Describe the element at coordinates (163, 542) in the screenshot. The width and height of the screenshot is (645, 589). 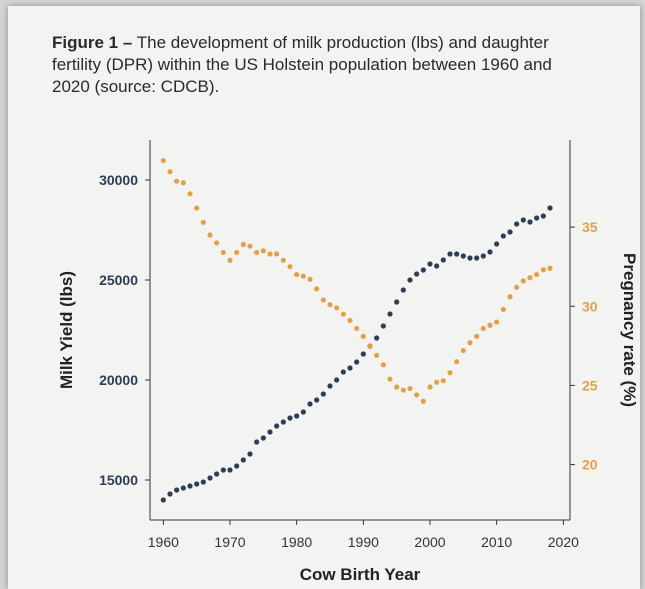
I see `x-tick-label: 1960` at that location.